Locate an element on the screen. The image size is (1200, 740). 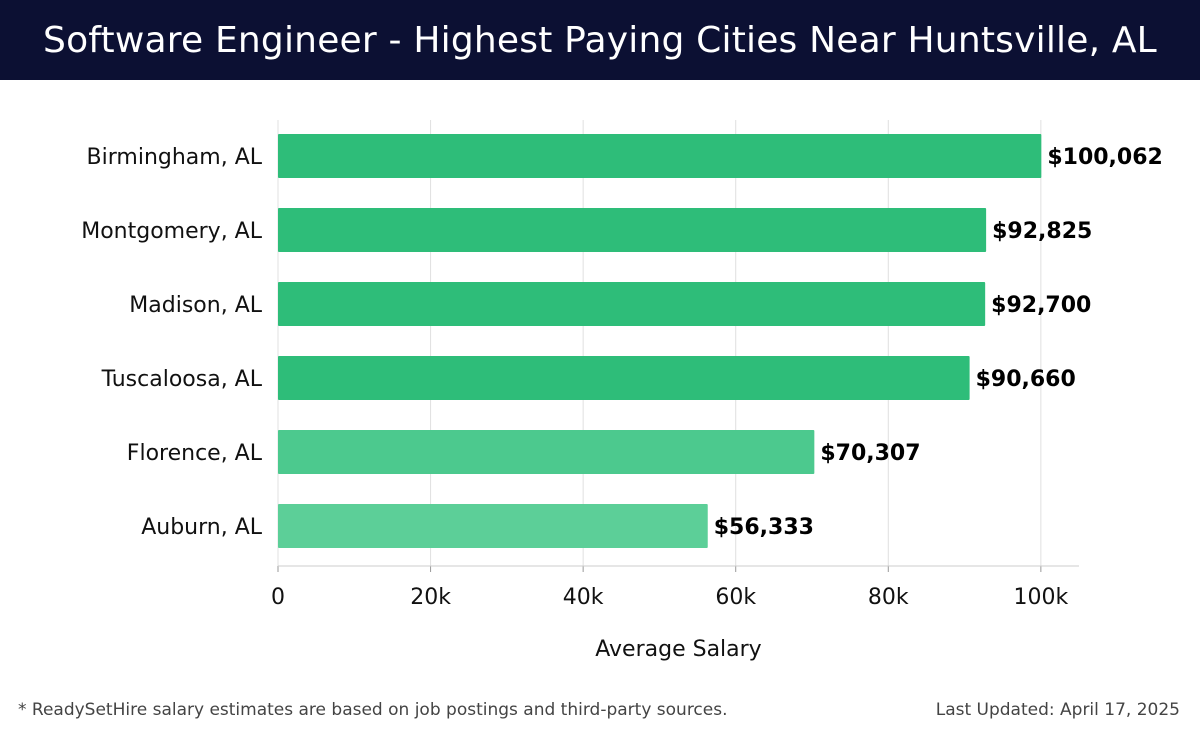
value-label: $56,333 is located at coordinates (764, 527).